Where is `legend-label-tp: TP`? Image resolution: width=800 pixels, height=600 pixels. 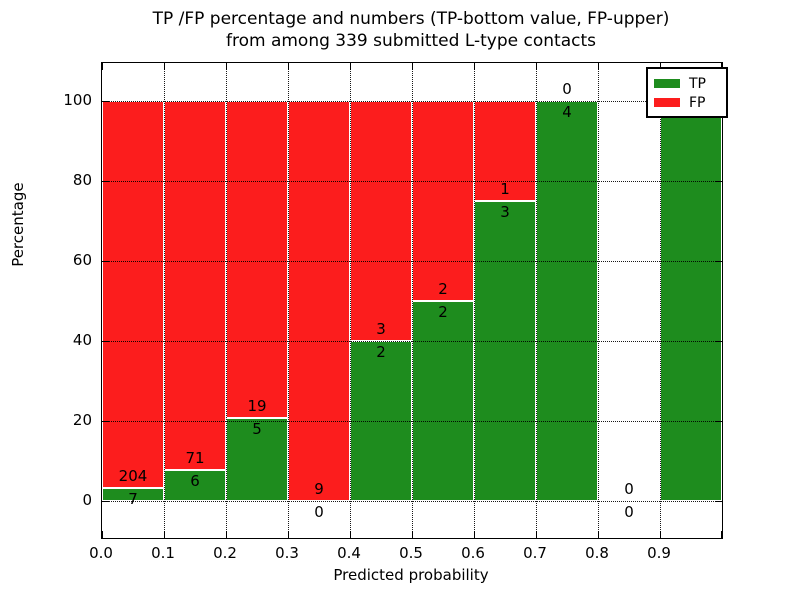 legend-label-tp: TP is located at coordinates (697, 83).